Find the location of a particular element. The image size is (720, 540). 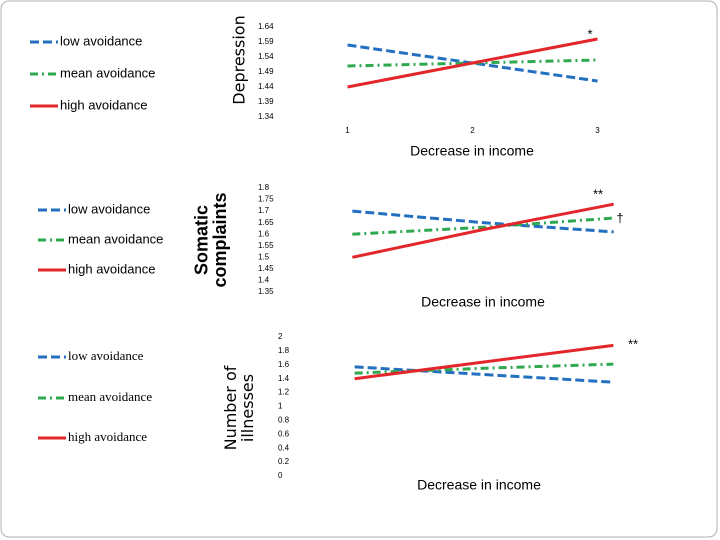

y-axis-label: Number of is located at coordinates (230, 407).